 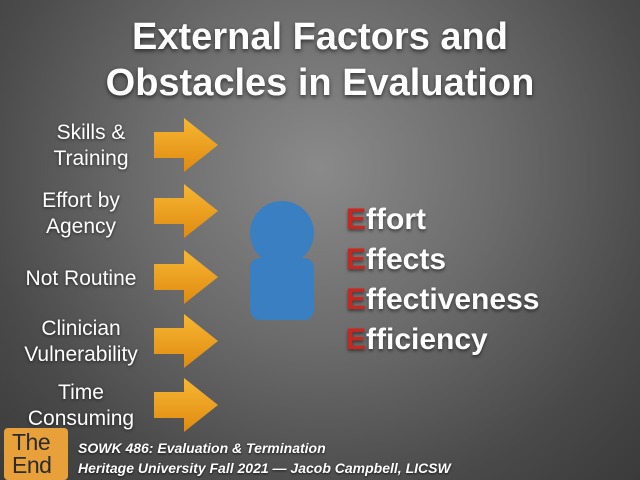 What do you see at coordinates (81, 342) in the screenshot?
I see `factor-clinician-vulnerability: Clinician Vulnerability` at bounding box center [81, 342].